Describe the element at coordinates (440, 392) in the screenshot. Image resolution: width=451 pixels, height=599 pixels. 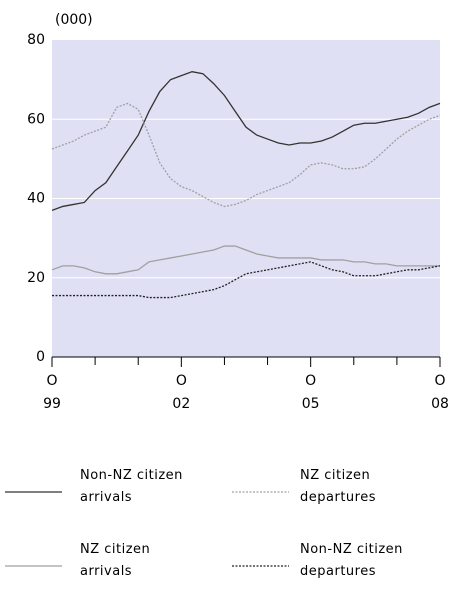
I see `x-tick-label: O 08` at that location.